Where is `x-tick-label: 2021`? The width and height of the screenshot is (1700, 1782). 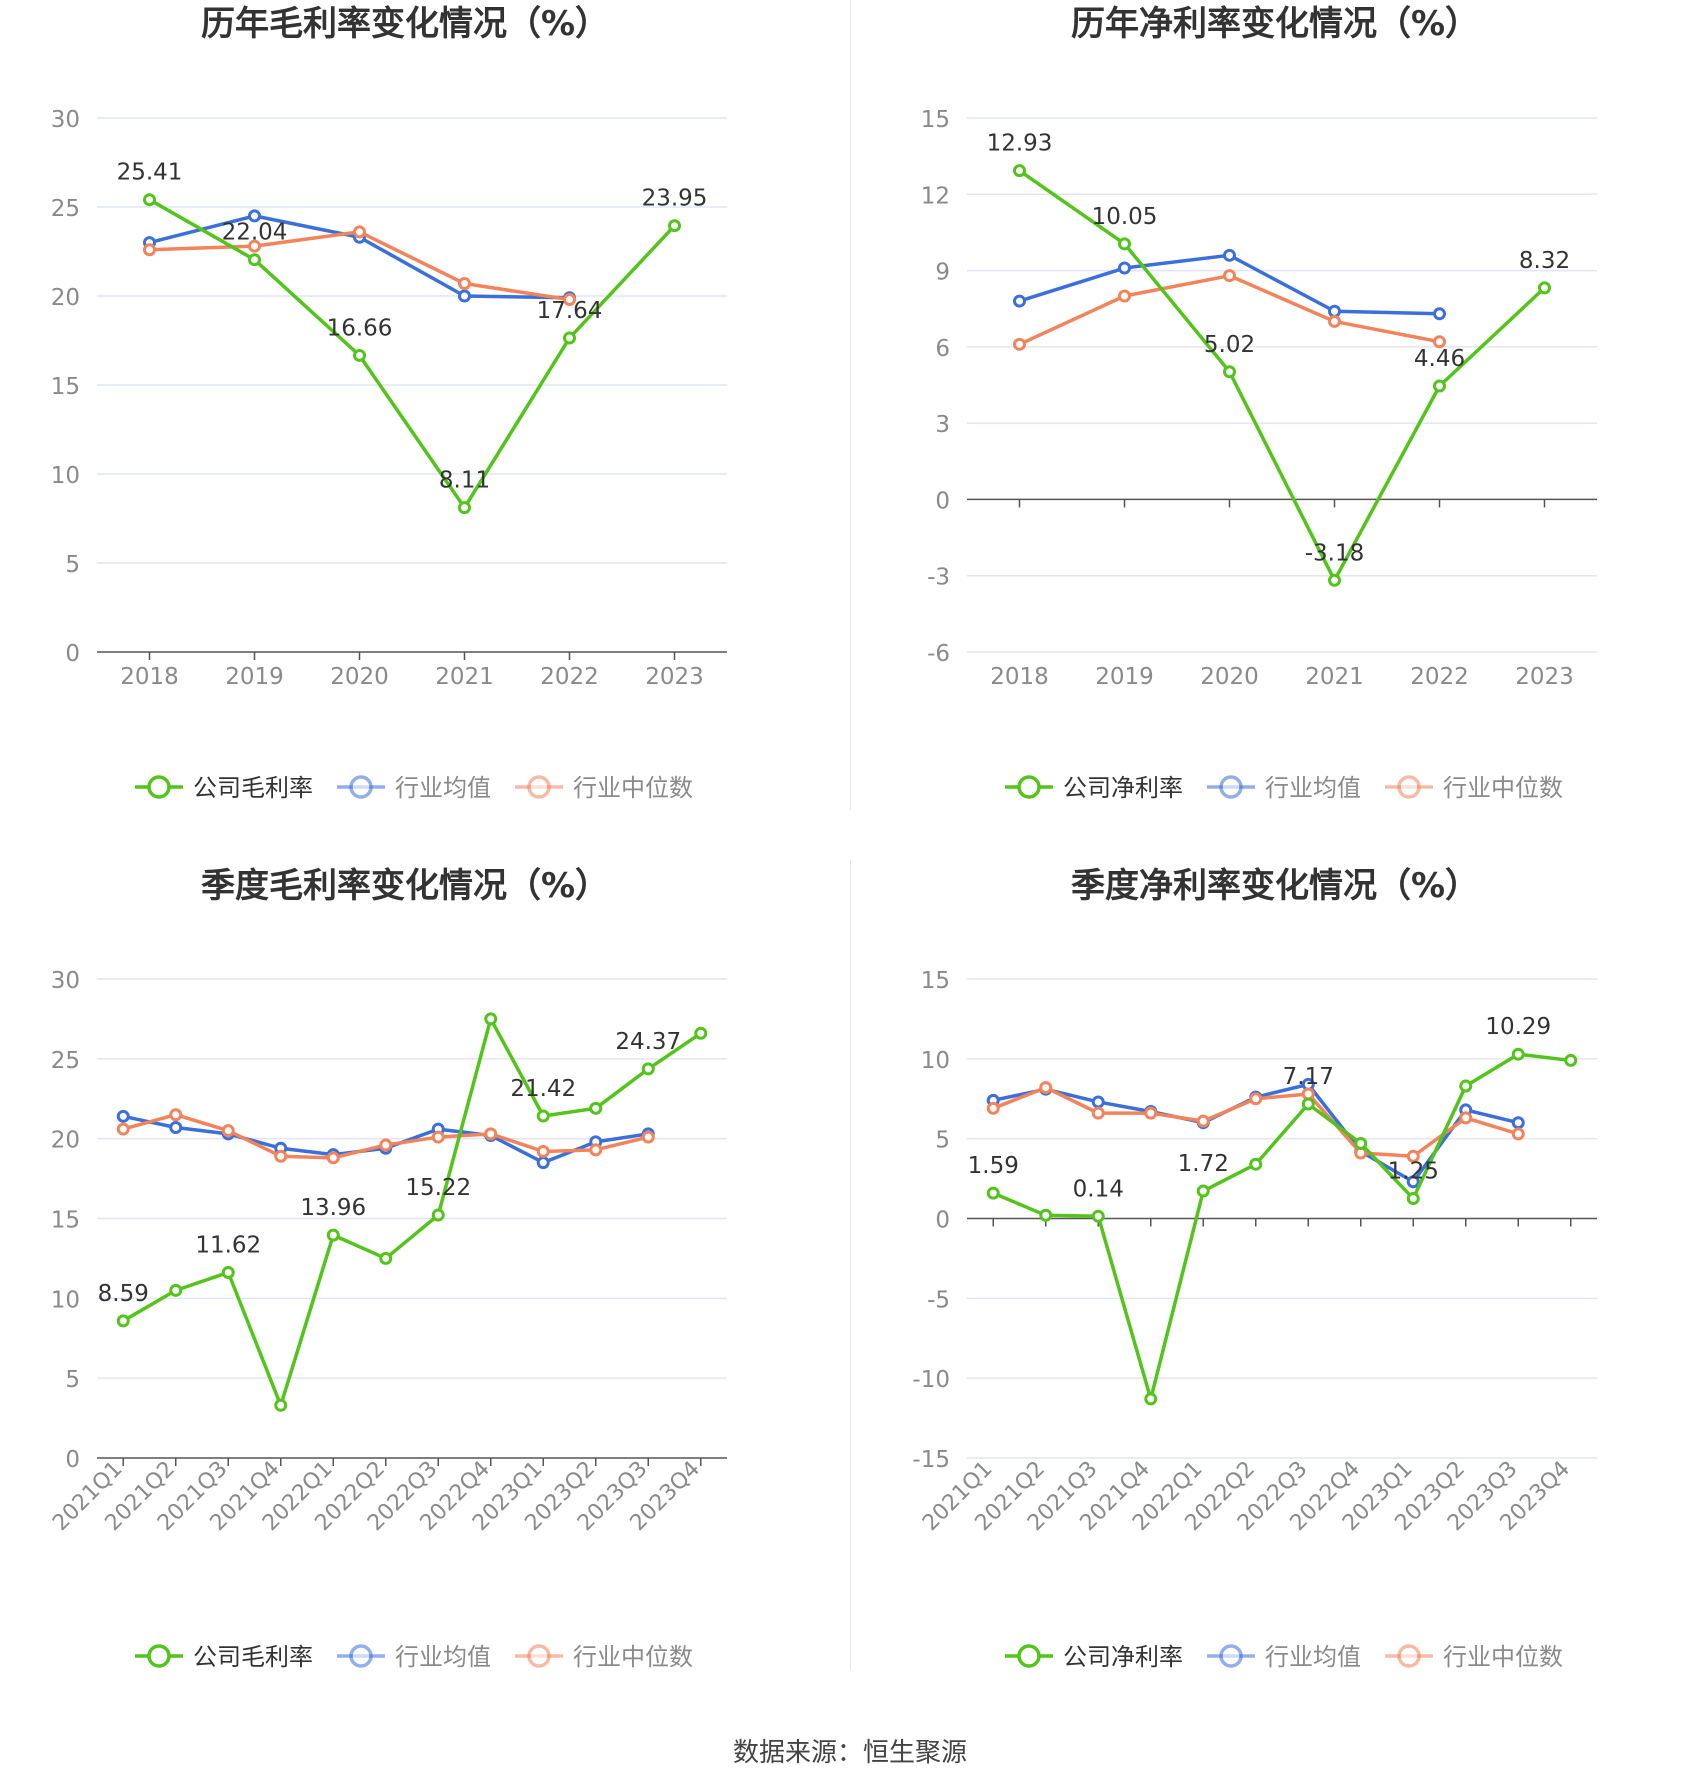 x-tick-label: 2021 is located at coordinates (464, 677).